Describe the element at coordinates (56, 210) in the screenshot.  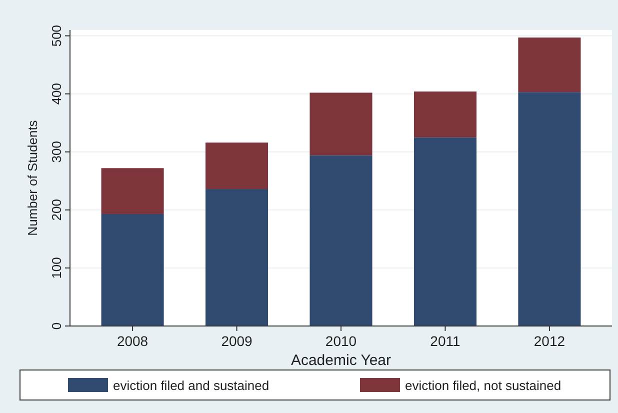
I see `y-tick-label: 200` at that location.